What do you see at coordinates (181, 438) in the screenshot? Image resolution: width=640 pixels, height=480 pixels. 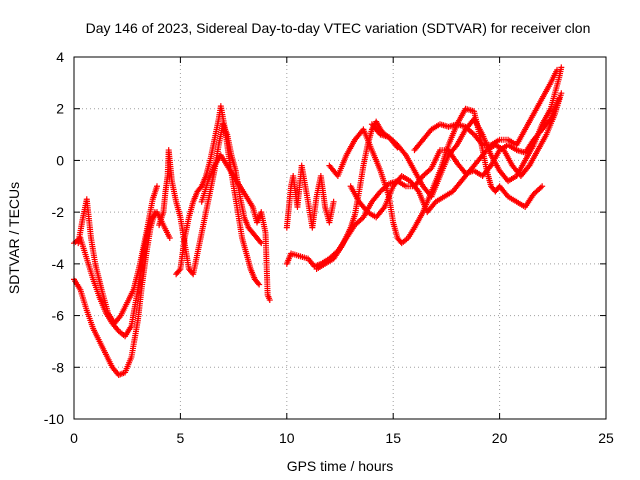 I see `x-tick-label: 5` at bounding box center [181, 438].